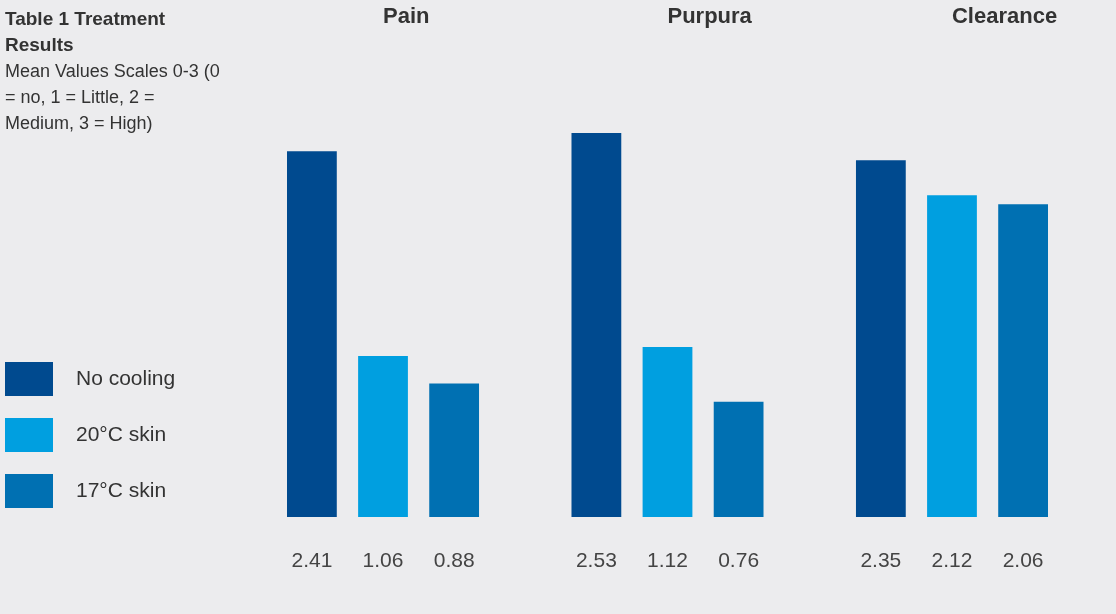 The image size is (1116, 614). I want to click on data-label: 1.06, so click(383, 559).